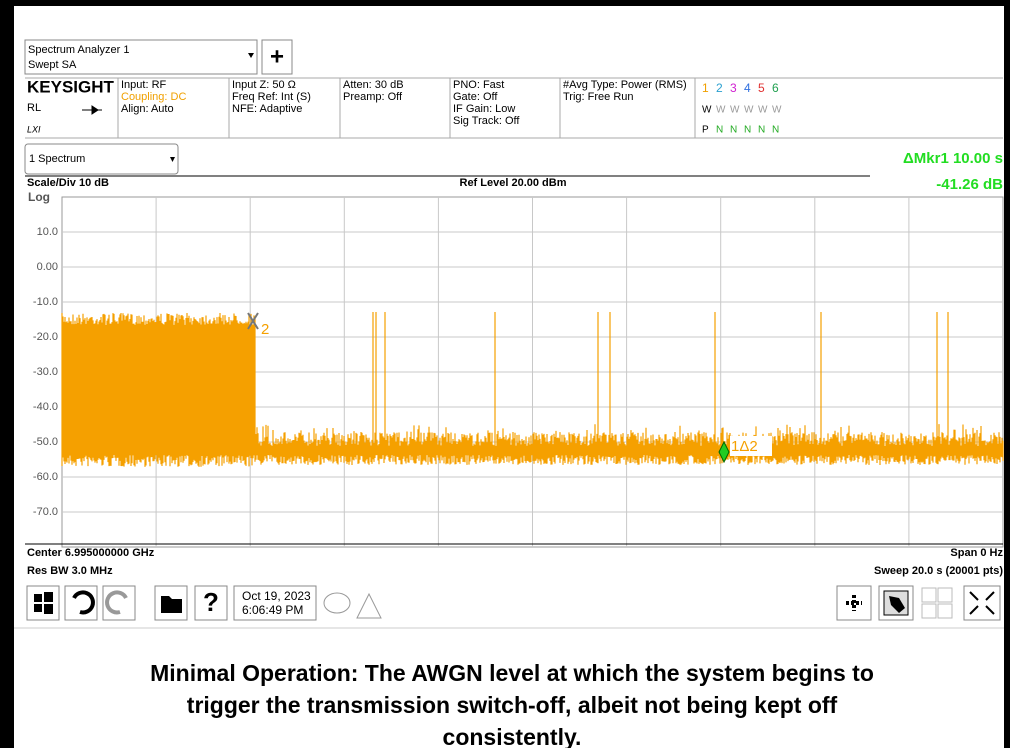 Image resolution: width=1010 pixels, height=748 pixels. I want to click on info-text: Input: RF, so click(144, 85).